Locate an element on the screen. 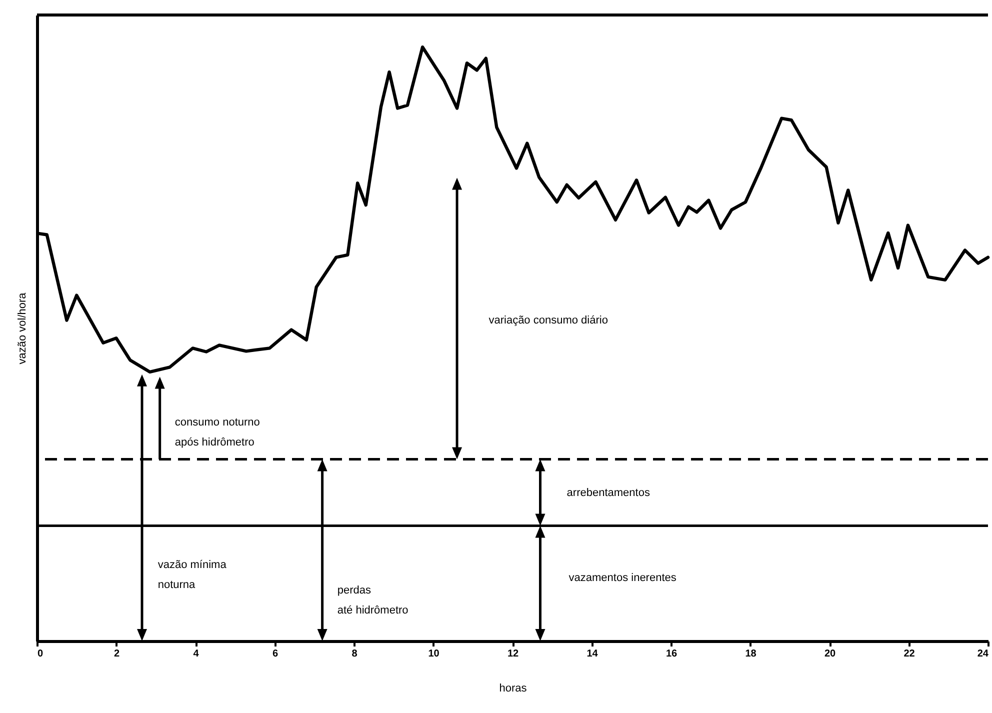 Image resolution: width=992 pixels, height=713 pixels. x-tick-label: 24 is located at coordinates (983, 654).